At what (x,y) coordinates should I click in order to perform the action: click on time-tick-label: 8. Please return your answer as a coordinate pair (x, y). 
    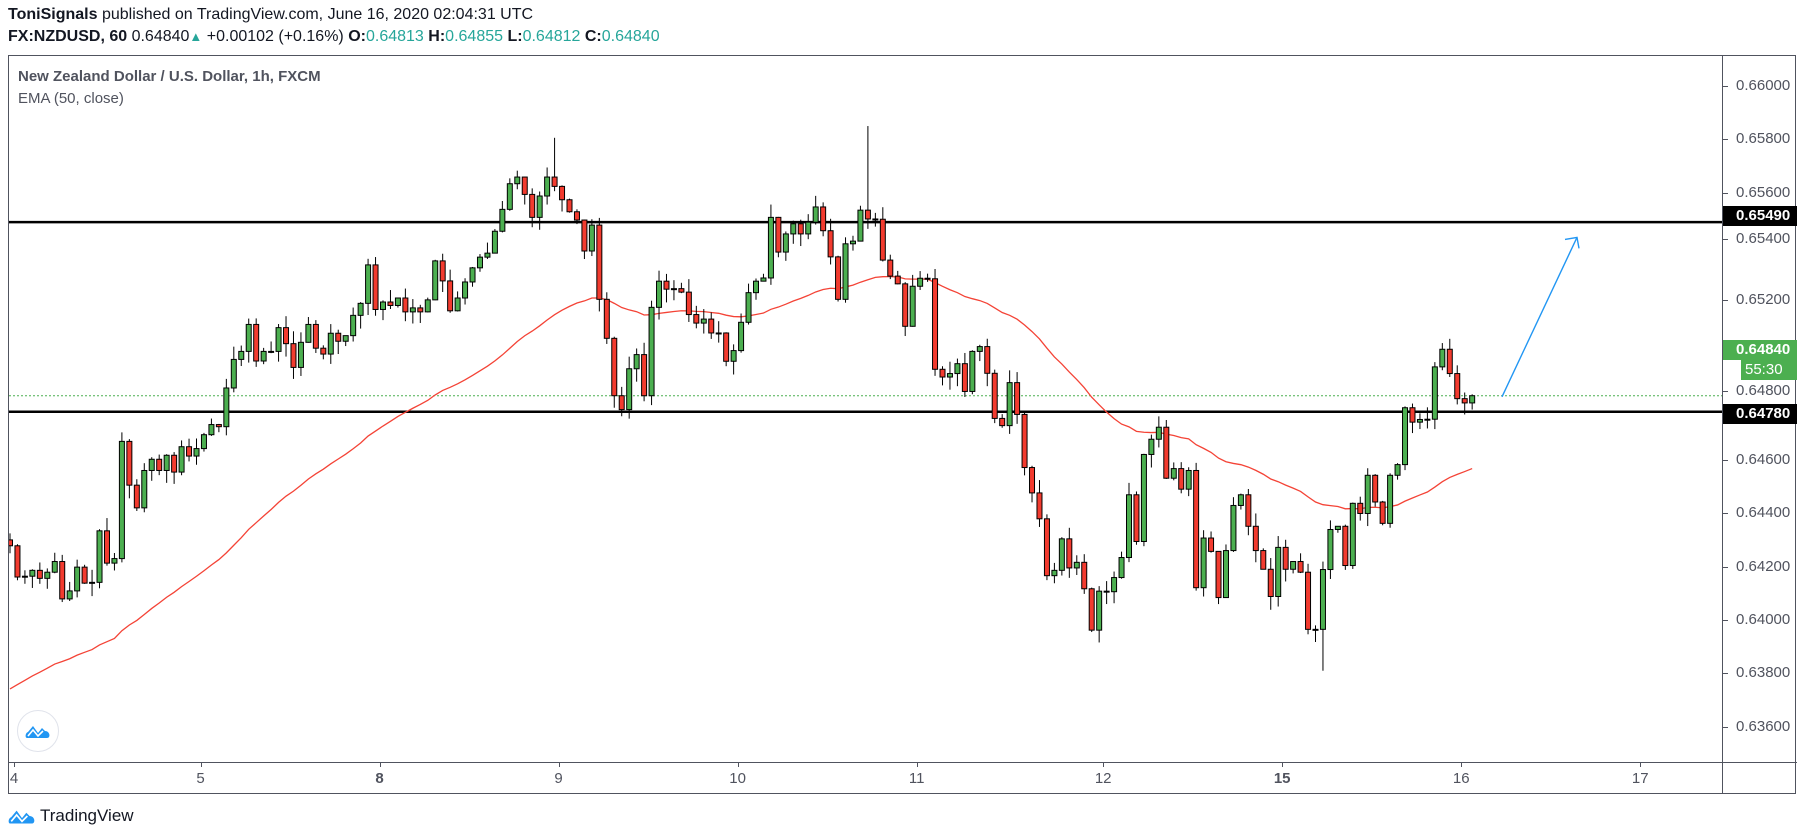
    Looking at the image, I should click on (379, 778).